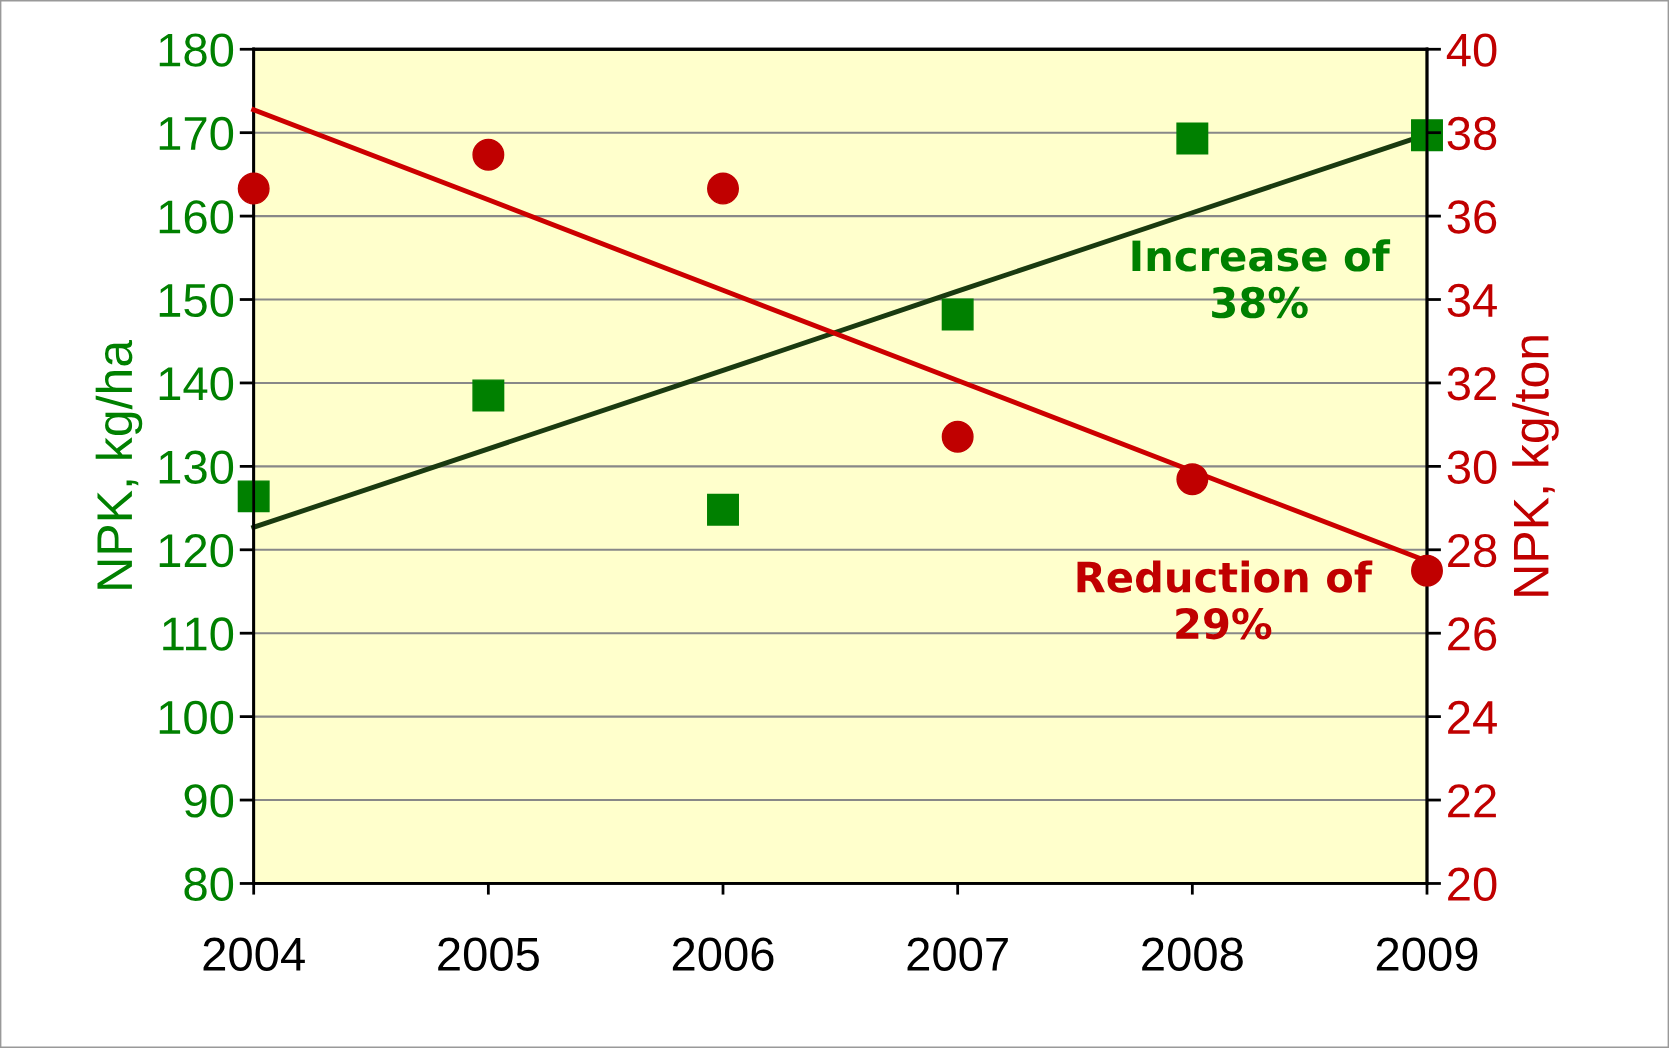 This screenshot has height=1048, width=1669. What do you see at coordinates (119, 464) in the screenshot?
I see `y-axis-title: NPK, kg/ha` at bounding box center [119, 464].